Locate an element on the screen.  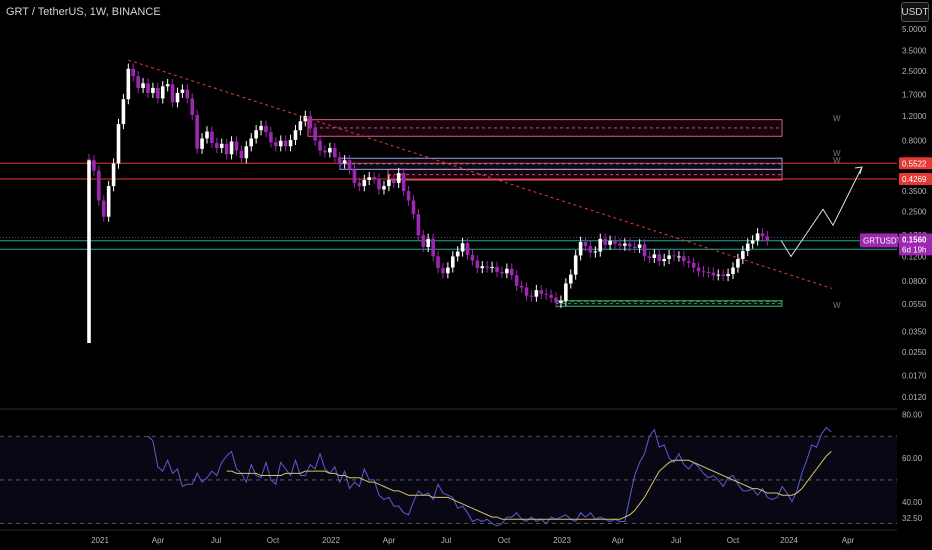
price-tick-label: 0.0170 is located at coordinates (914, 376).